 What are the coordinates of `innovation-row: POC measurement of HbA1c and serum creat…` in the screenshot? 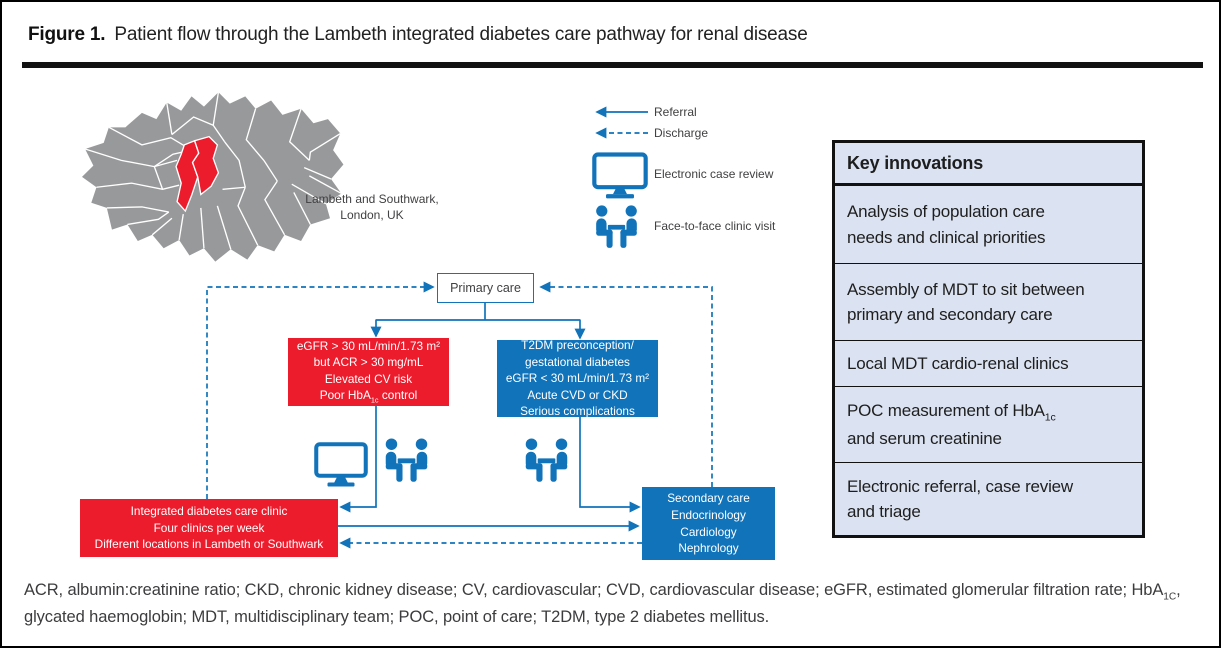 It's located at (988, 425).